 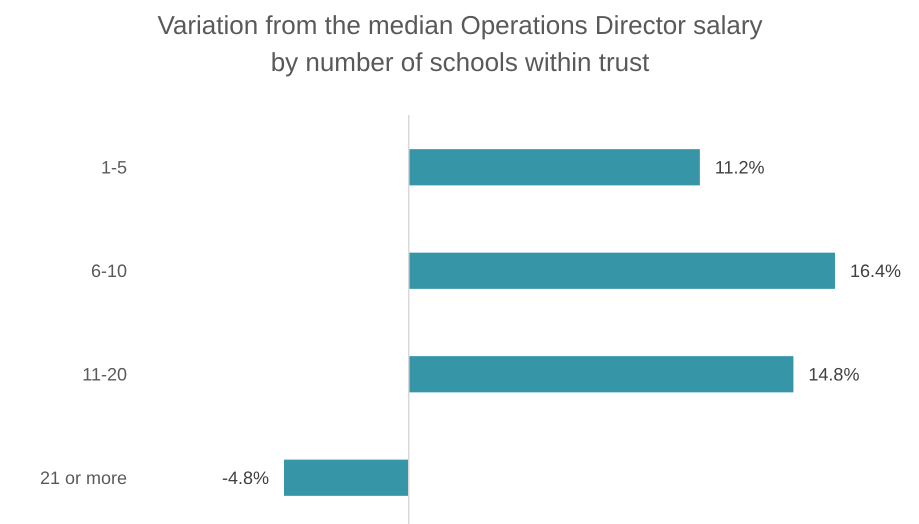 What do you see at coordinates (113, 168) in the screenshot?
I see `y-tick-label: 1-5` at bounding box center [113, 168].